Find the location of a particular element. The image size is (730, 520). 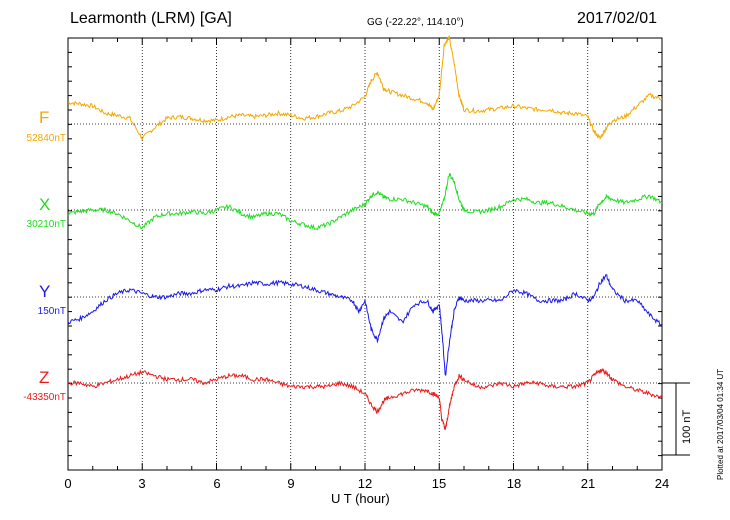

scale-bar-label: 100 nT is located at coordinates (687, 426).